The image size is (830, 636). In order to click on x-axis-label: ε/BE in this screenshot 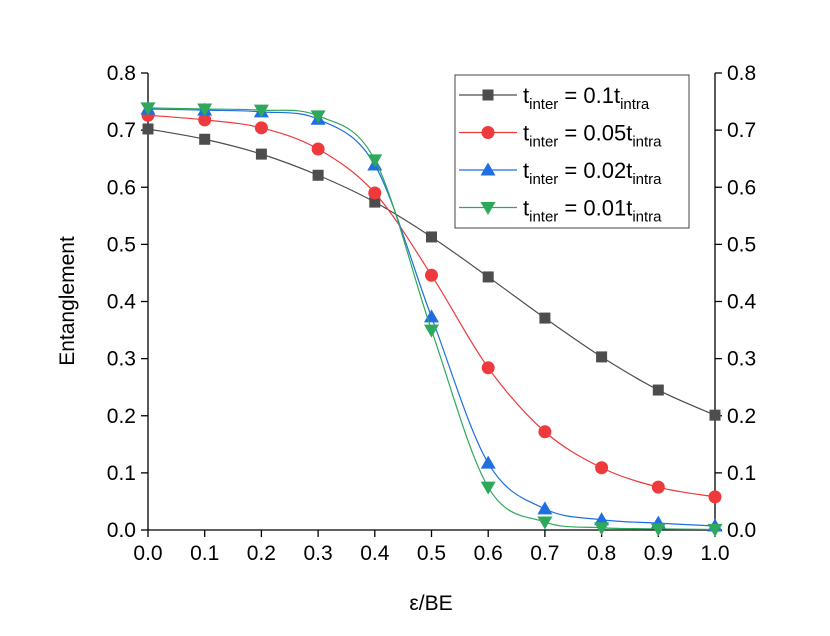, I will do `click(430, 603)`.